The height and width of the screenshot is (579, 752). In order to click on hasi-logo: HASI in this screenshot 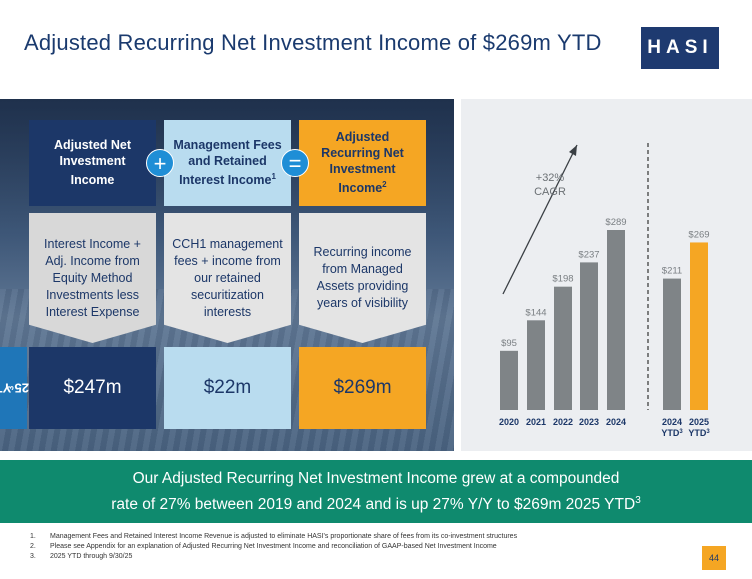, I will do `click(680, 48)`.